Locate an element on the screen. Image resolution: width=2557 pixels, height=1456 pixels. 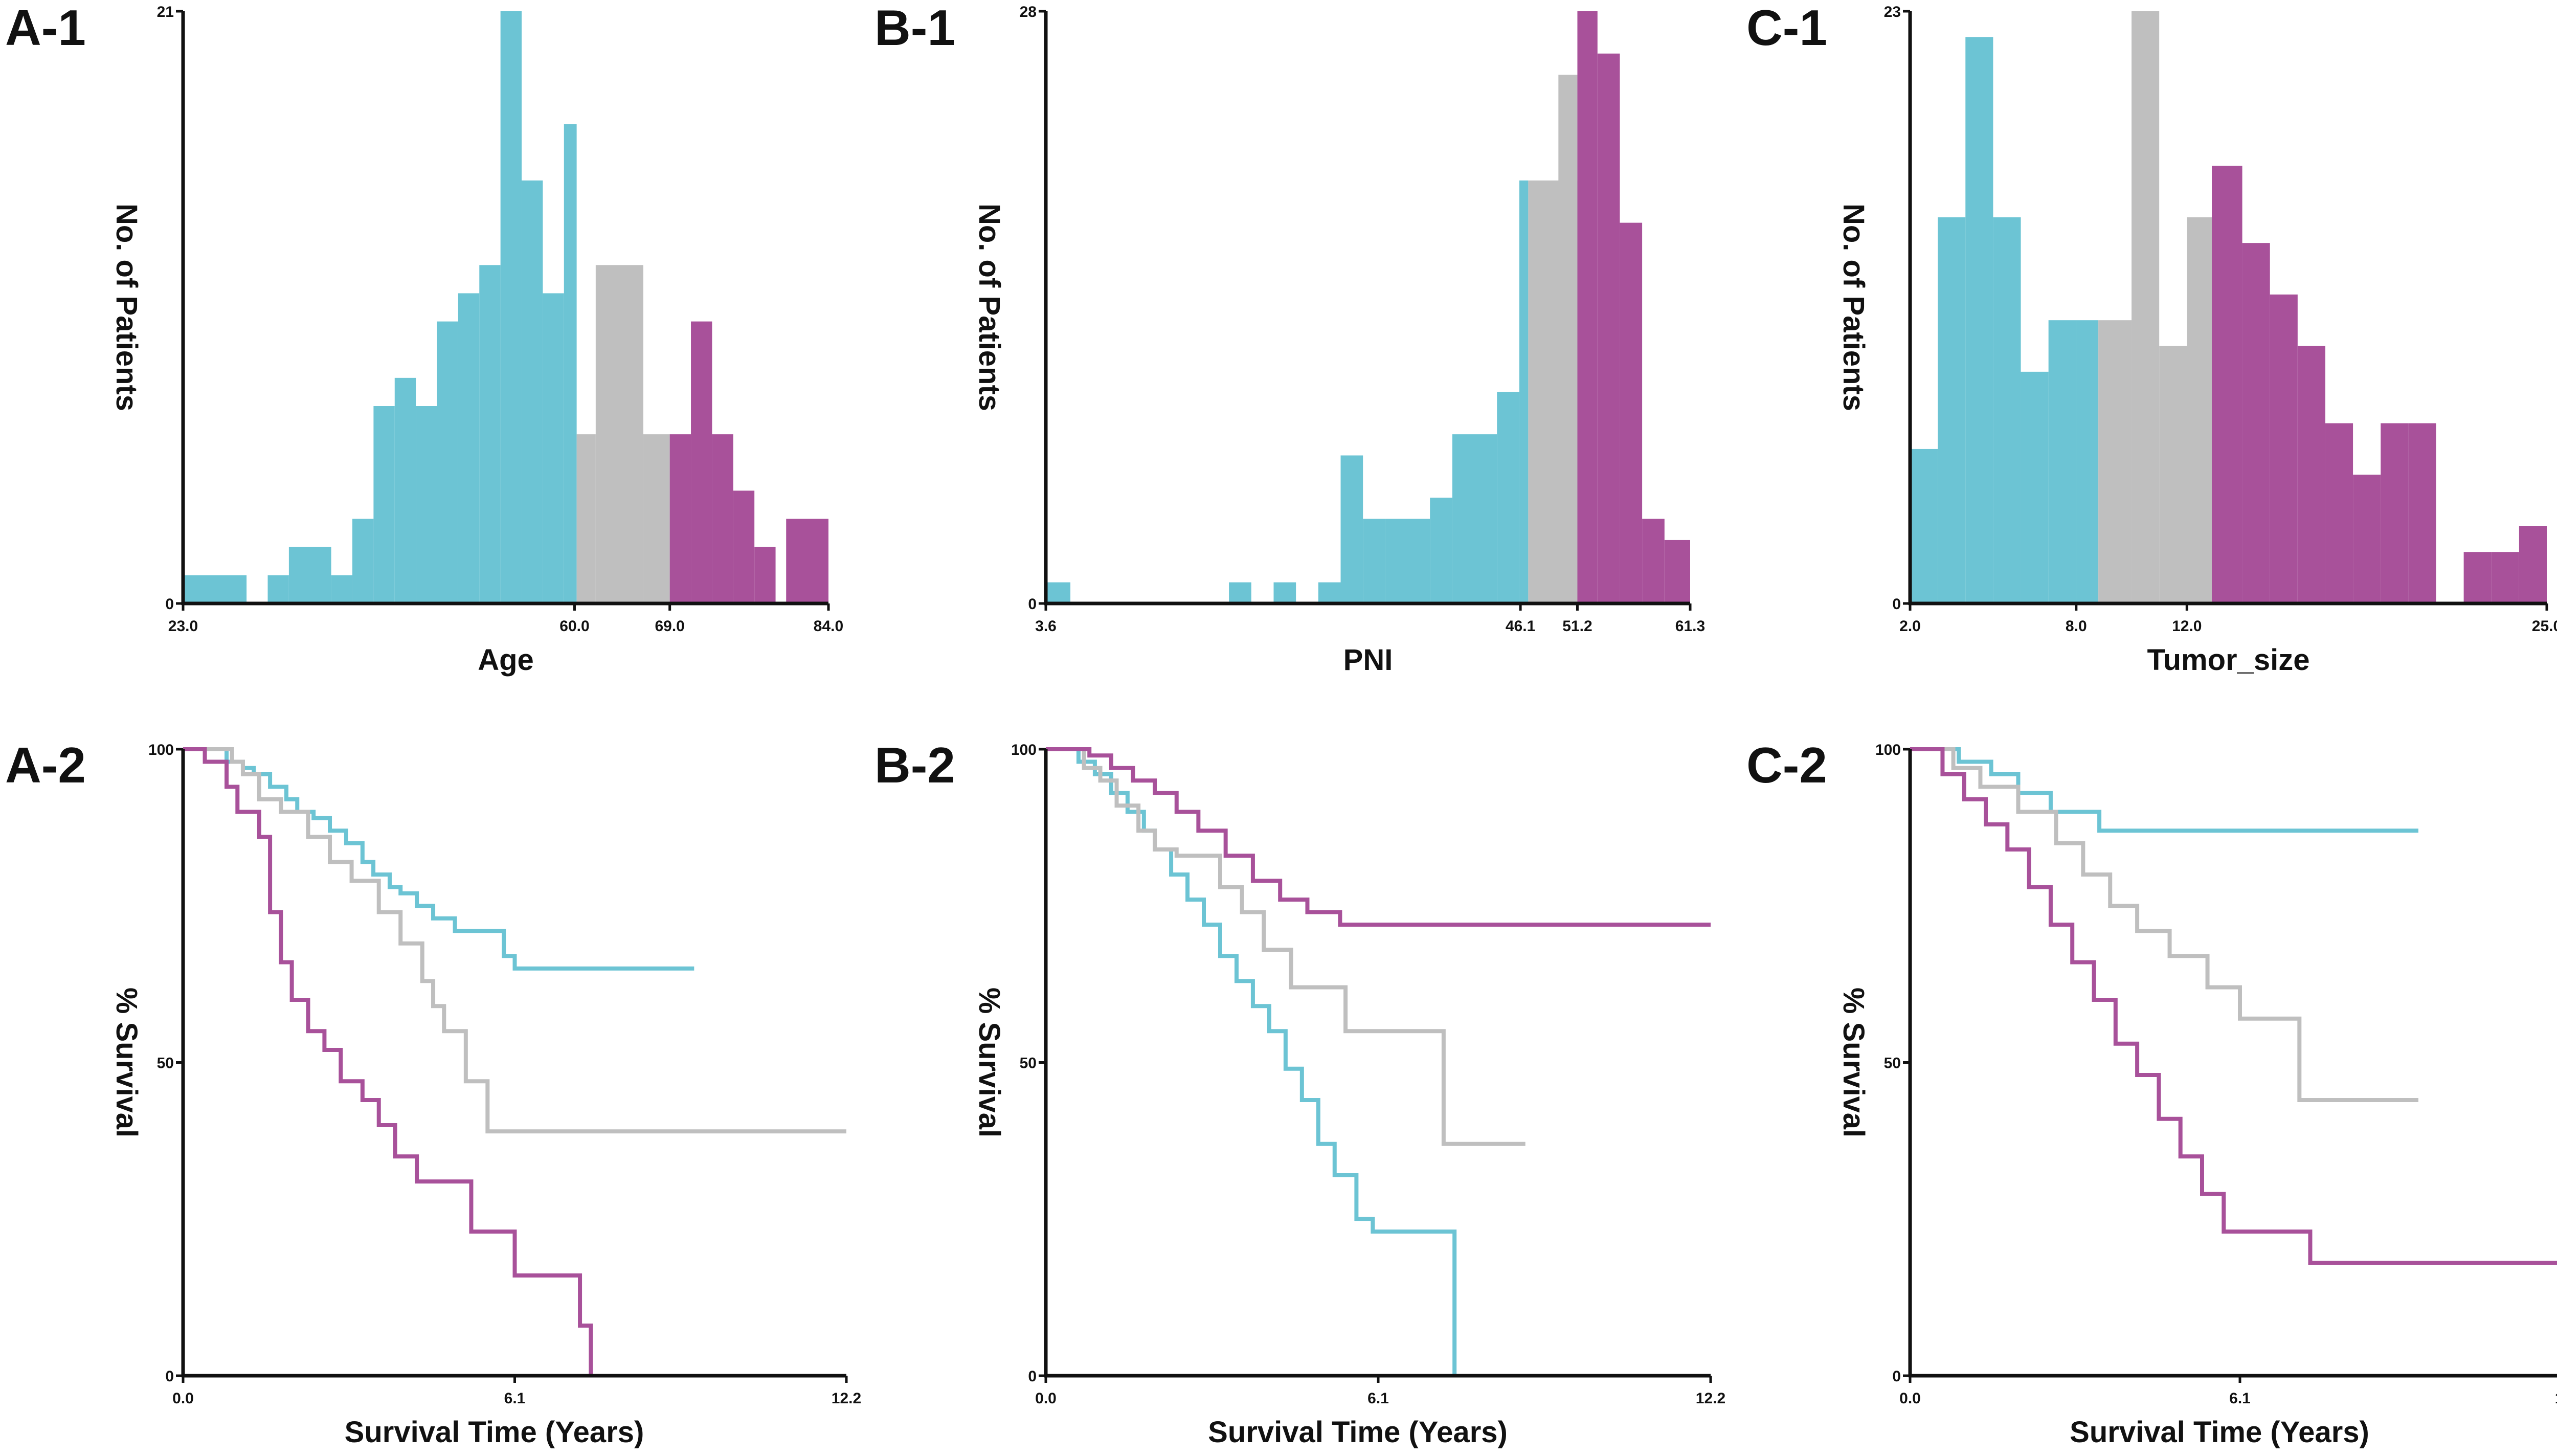
x-tick-label: 2.0 is located at coordinates (1910, 626).